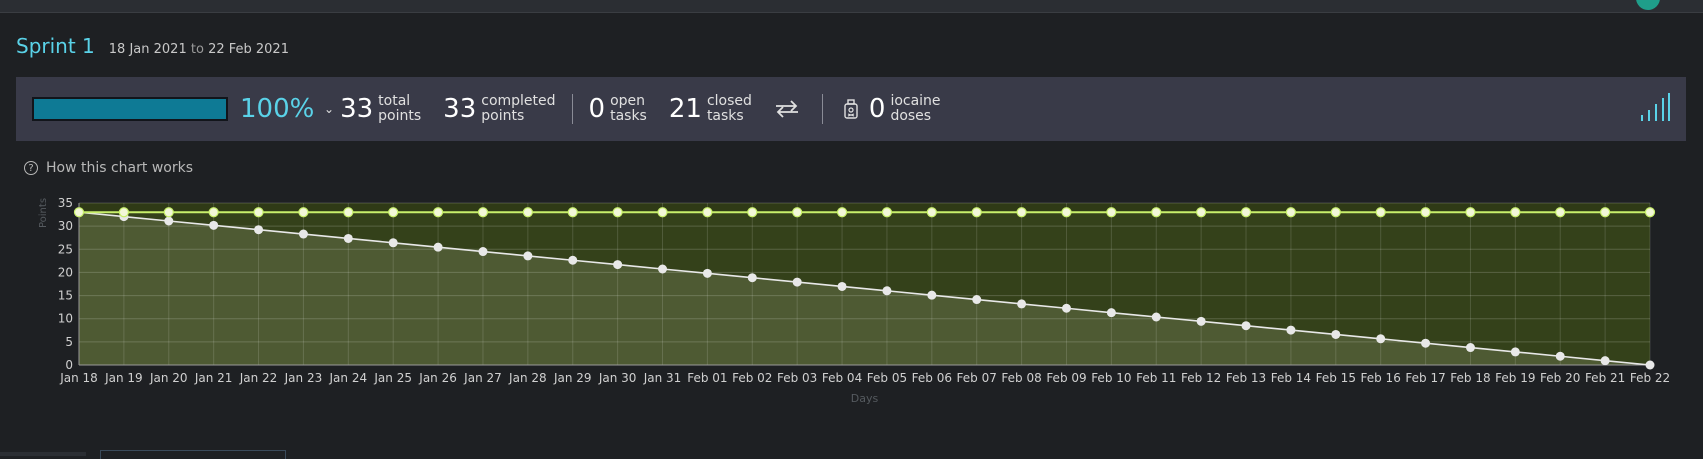  I want to click on progress-percent: 100%, so click(277, 109).